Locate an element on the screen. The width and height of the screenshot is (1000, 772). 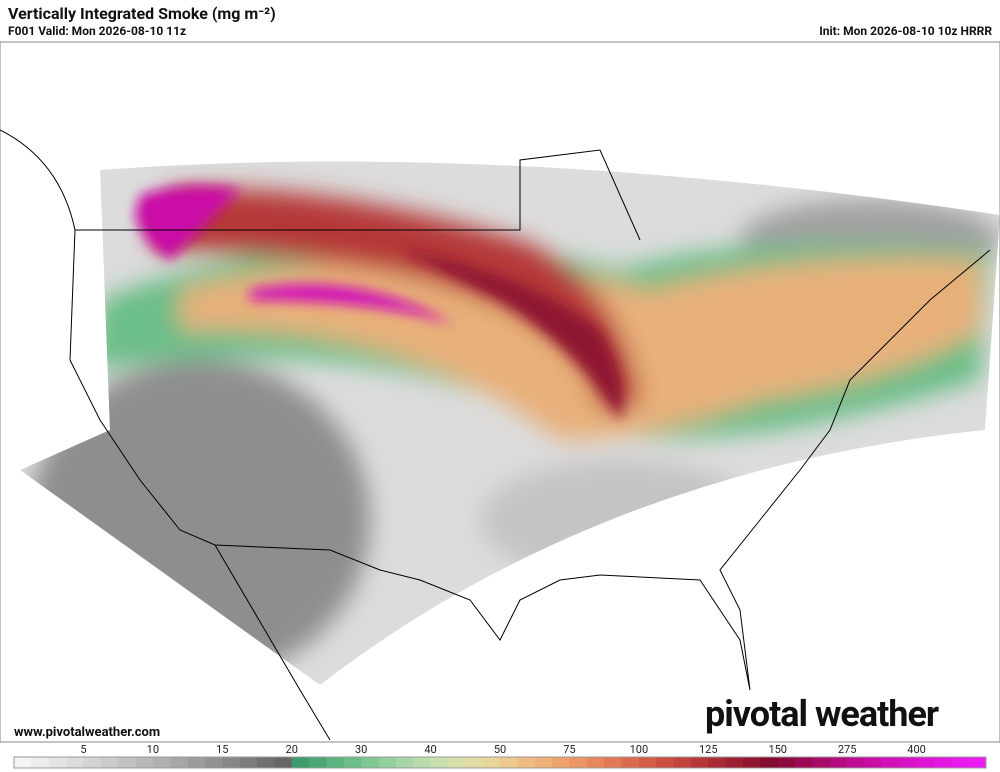
colorbar-label: 400 is located at coordinates (916, 749).